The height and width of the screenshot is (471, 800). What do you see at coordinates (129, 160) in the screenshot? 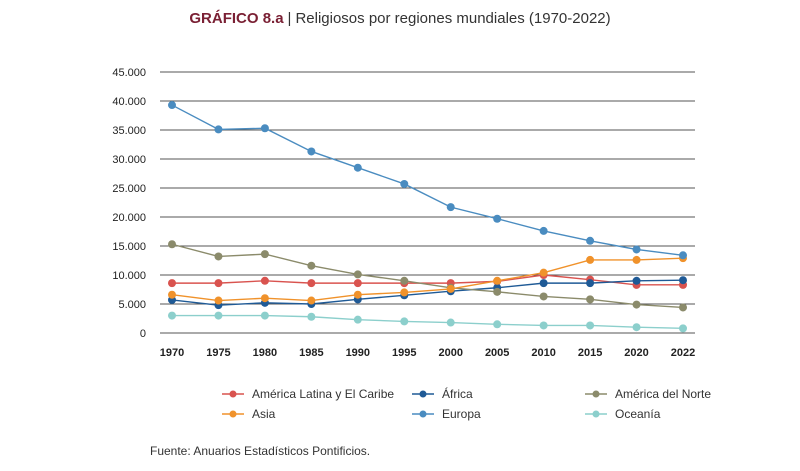
I see `y-tick-label: 30.000` at bounding box center [129, 160].